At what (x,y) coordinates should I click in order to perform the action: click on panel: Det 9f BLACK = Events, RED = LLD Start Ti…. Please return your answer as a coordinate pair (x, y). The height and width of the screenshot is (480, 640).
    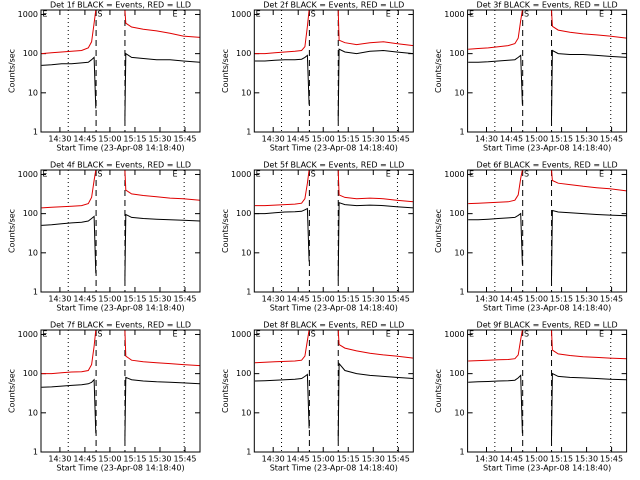
    Looking at the image, I should click on (531, 397).